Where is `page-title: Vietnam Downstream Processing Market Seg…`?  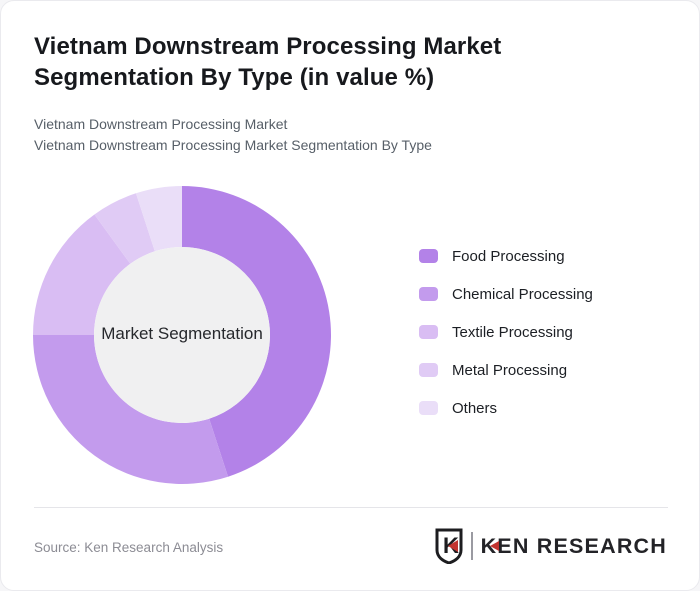 page-title: Vietnam Downstream Processing Market Seg… is located at coordinates (268, 62).